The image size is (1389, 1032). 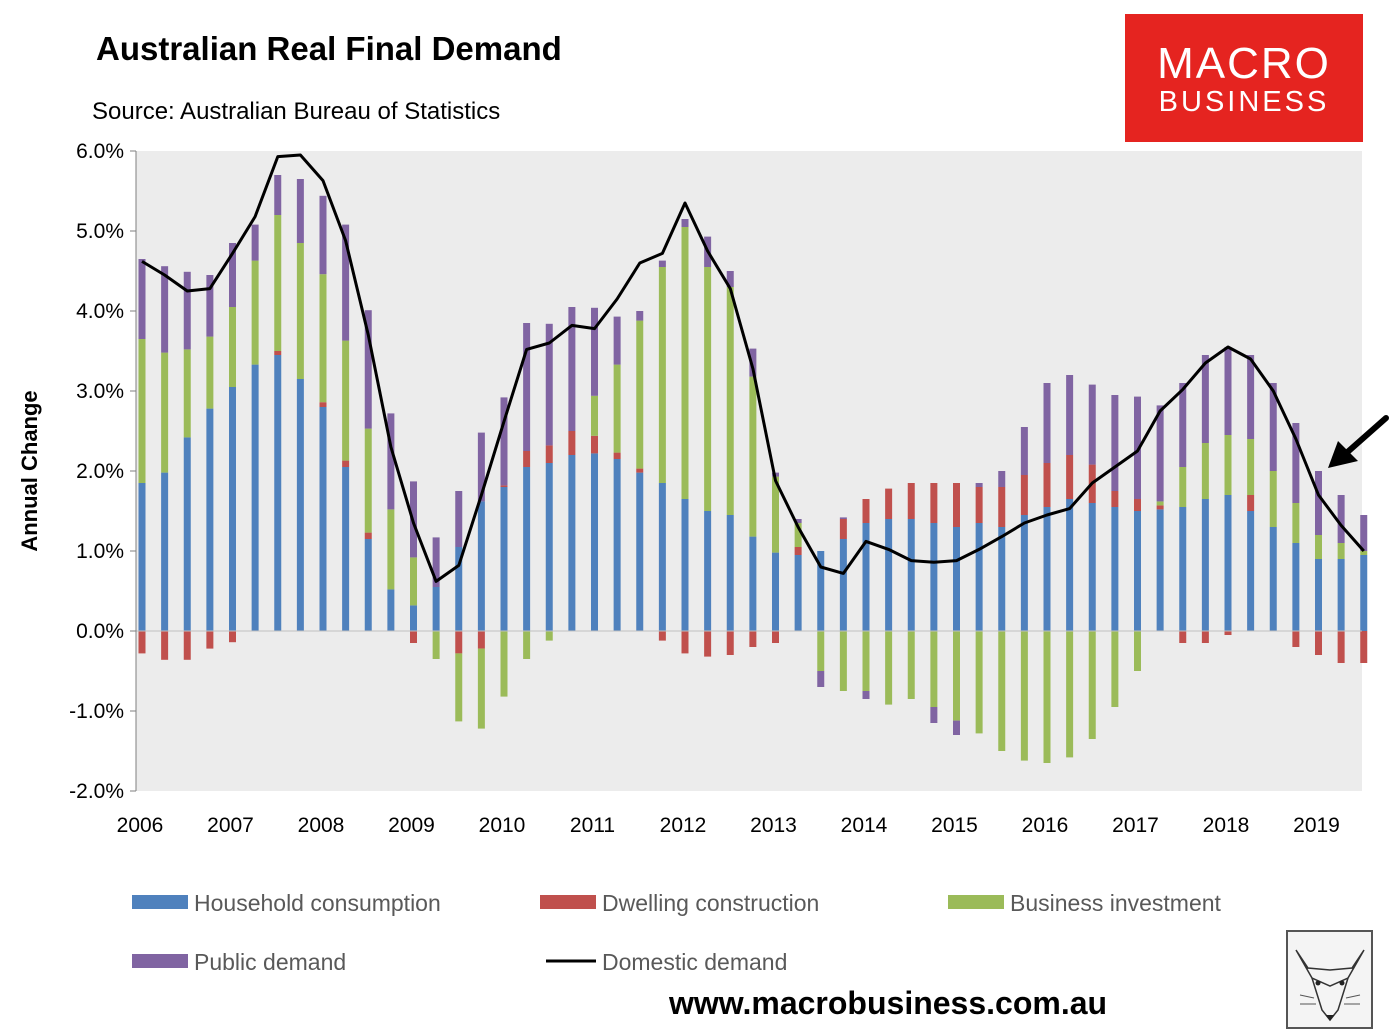 What do you see at coordinates (1316, 825) in the screenshot?
I see `x-tick-label: 2019` at bounding box center [1316, 825].